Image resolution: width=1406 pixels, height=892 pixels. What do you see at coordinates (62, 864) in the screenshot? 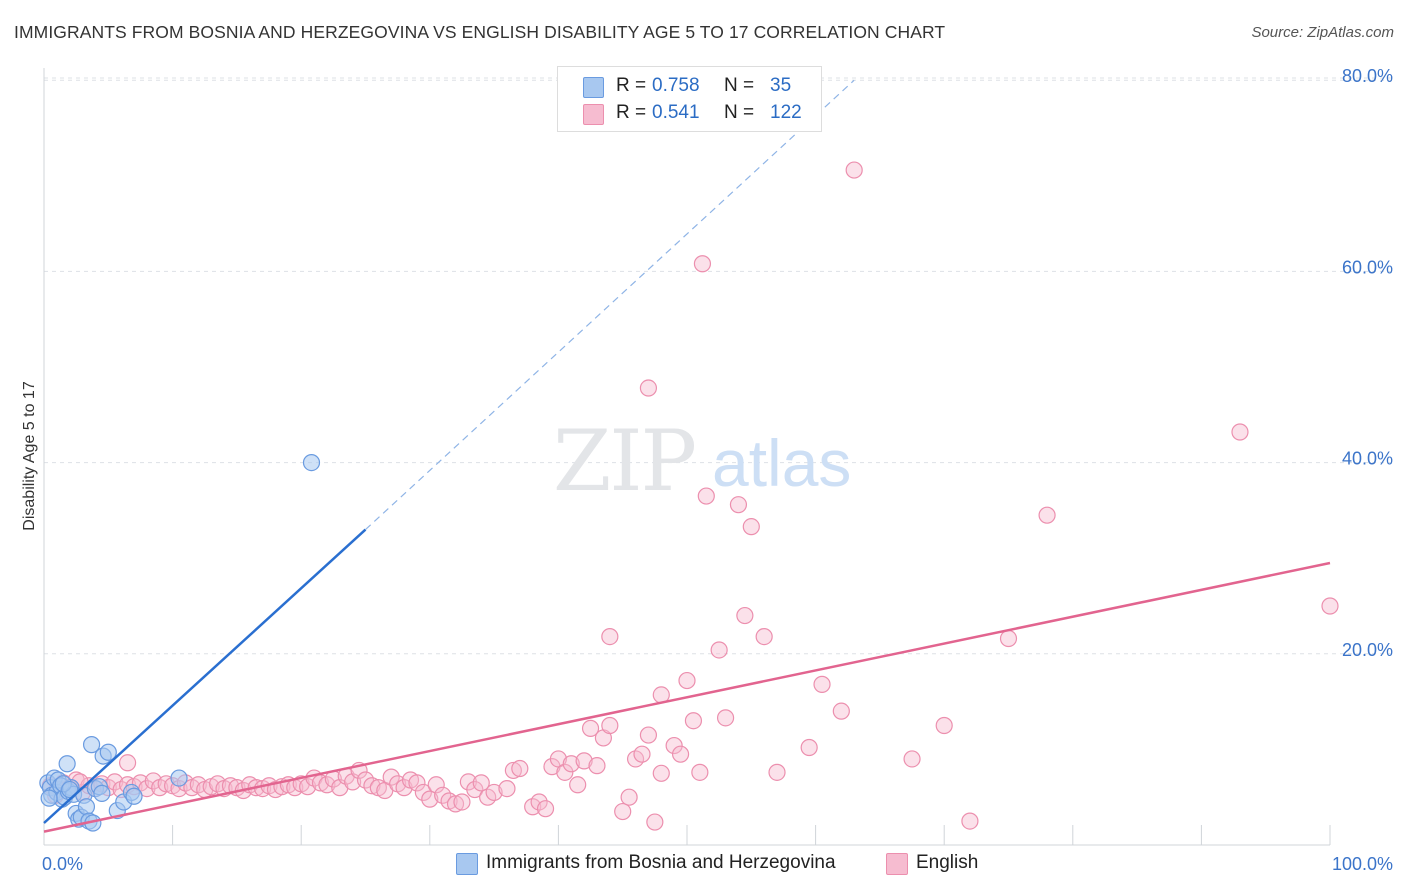
I see `x-tick-label-min: 0.0%` at bounding box center [62, 864].